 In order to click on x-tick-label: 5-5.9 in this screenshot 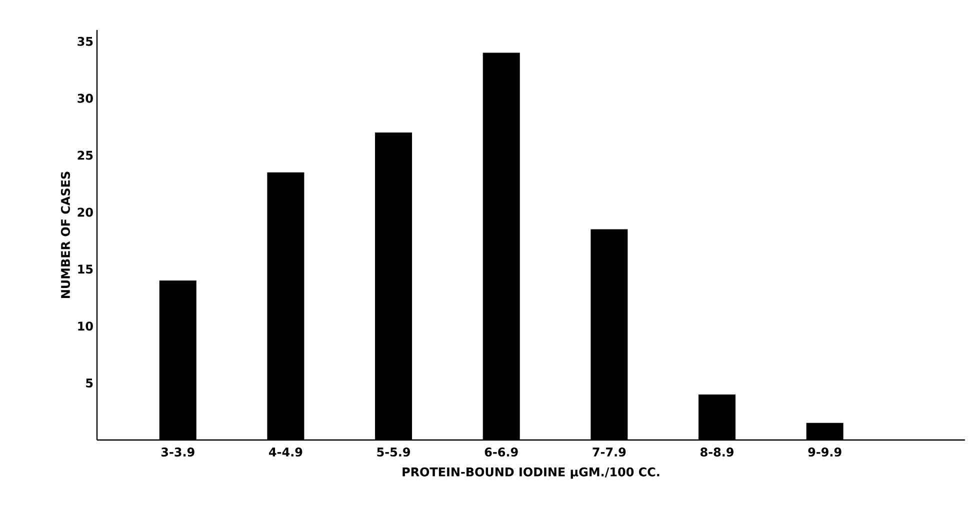, I will do `click(393, 452)`.